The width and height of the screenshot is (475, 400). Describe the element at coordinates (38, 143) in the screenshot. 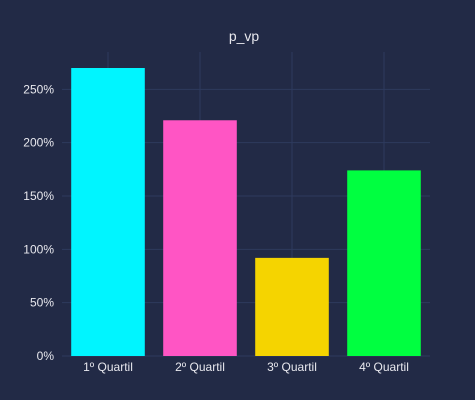

I see `y-tick-label: 200%` at that location.